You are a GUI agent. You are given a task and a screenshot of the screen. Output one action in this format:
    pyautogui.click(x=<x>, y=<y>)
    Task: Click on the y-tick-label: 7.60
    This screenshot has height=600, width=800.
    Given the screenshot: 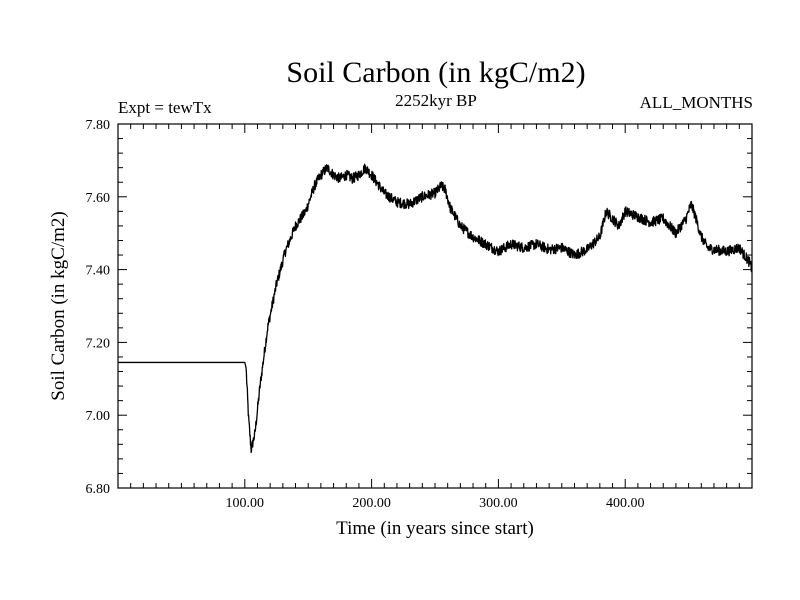 What is the action you would take?
    pyautogui.click(x=98, y=198)
    